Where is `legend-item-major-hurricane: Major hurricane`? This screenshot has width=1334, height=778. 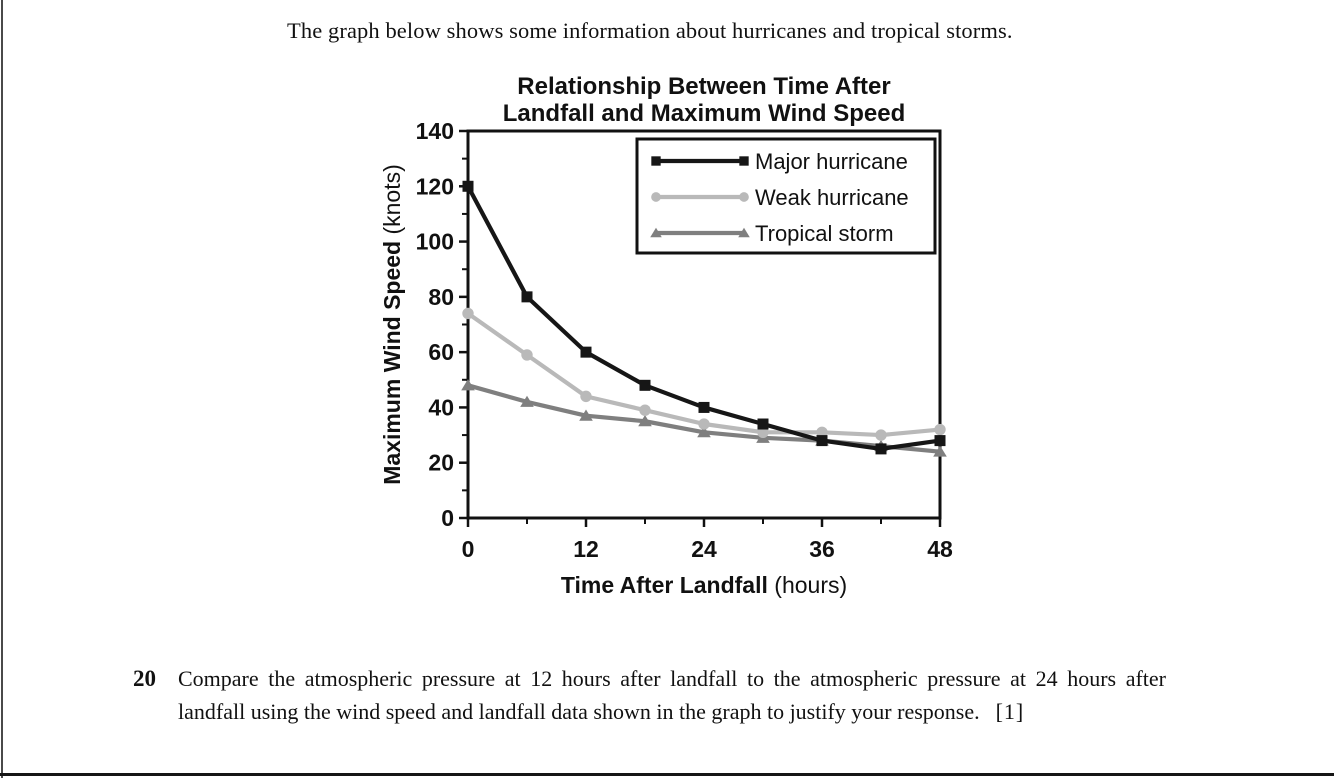
legend-item-major-hurricane: Major hurricane is located at coordinates (779, 161).